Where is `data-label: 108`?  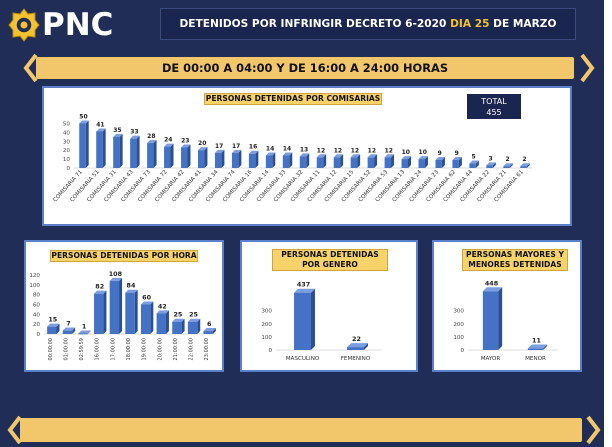 data-label: 108 is located at coordinates (116, 274).